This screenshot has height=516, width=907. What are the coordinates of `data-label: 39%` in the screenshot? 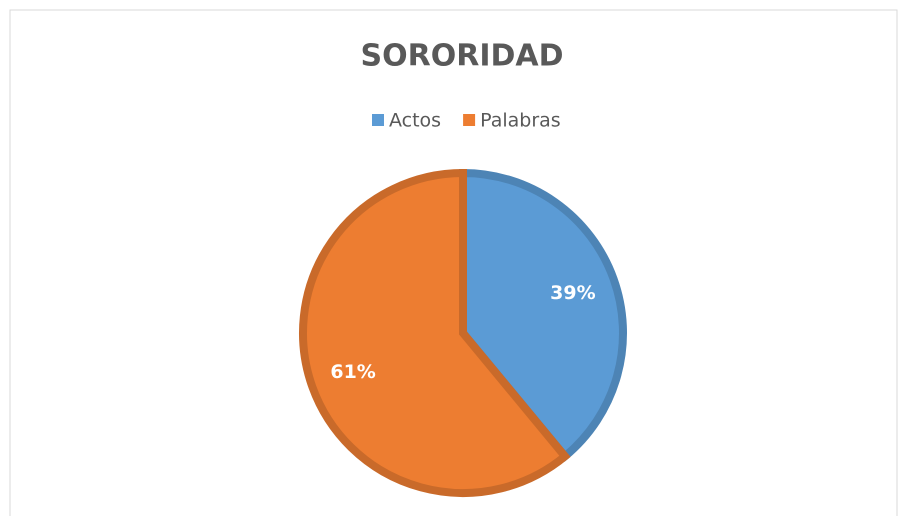 It's located at (572, 293).